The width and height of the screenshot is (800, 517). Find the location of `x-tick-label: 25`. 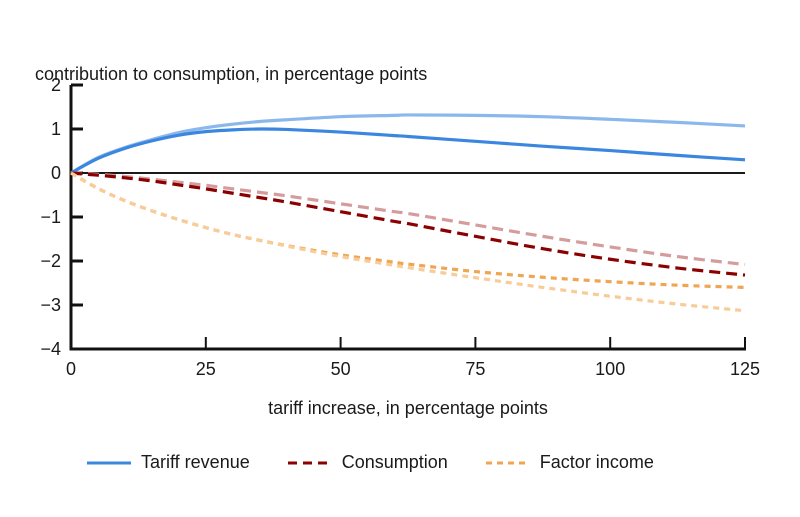

x-tick-label: 25 is located at coordinates (206, 369).